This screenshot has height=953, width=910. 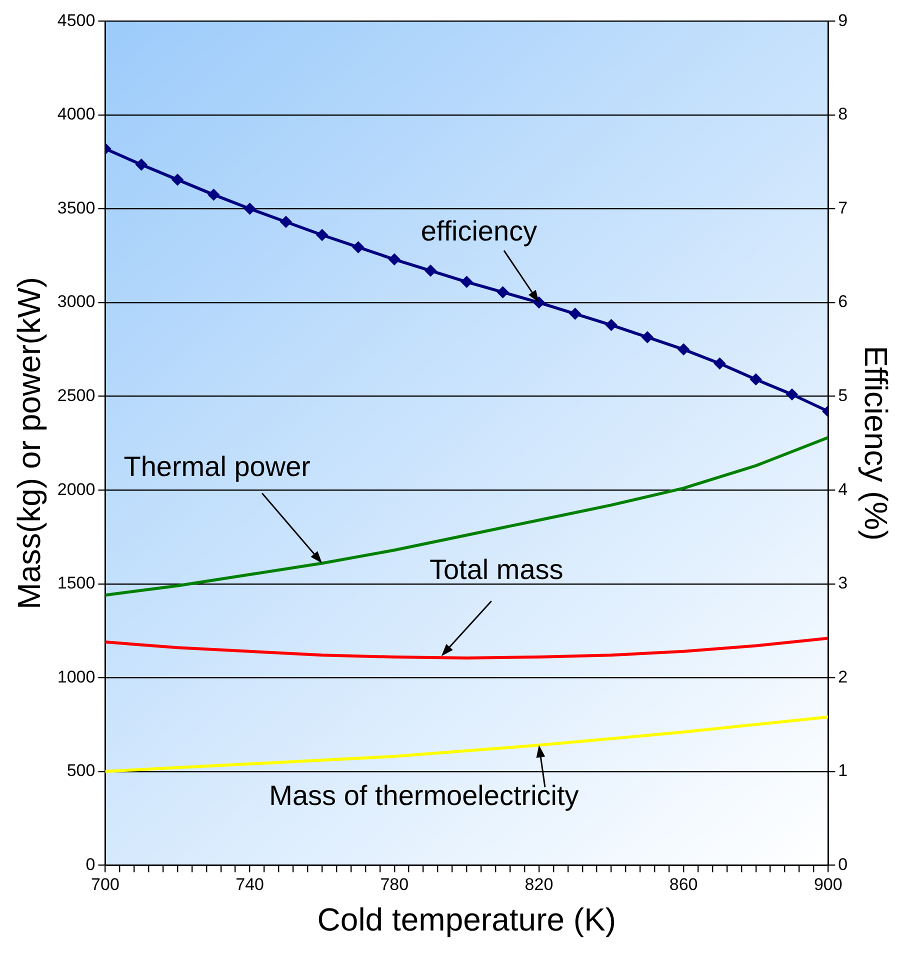 I want to click on y2-tick-label: 4, so click(x=843, y=489).